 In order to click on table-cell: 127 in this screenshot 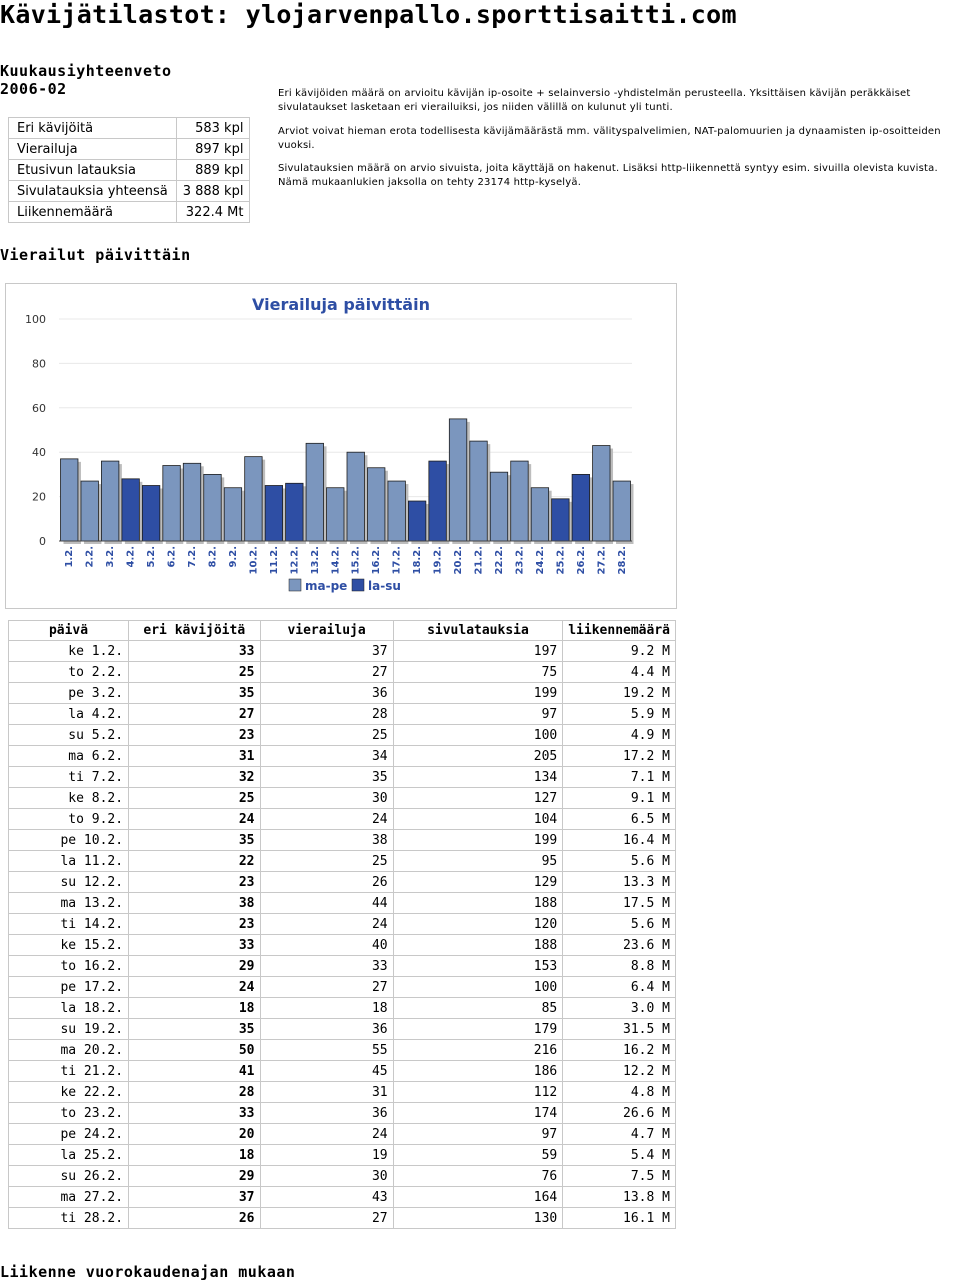, I will do `click(478, 798)`.